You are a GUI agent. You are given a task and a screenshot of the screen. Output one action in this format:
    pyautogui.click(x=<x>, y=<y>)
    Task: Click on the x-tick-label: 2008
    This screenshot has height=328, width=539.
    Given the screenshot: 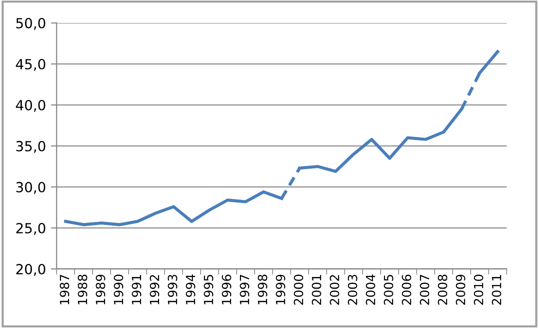 What is the action you would take?
    pyautogui.click(x=443, y=289)
    